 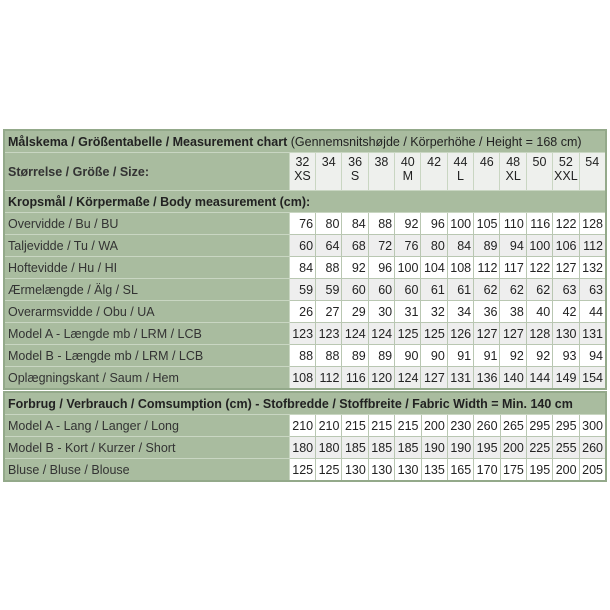 What do you see at coordinates (381, 447) in the screenshot?
I see `value-cell: 185` at bounding box center [381, 447].